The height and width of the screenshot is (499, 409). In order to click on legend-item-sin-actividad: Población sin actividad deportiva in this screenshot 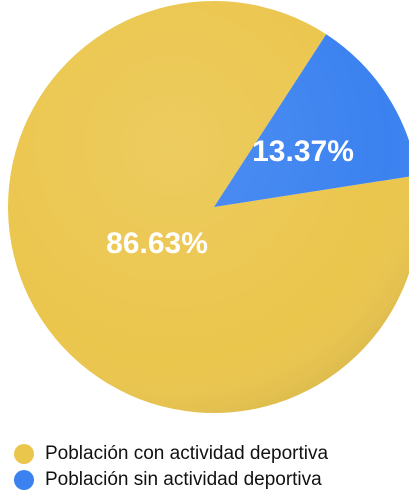, I will do `click(211, 480)`.